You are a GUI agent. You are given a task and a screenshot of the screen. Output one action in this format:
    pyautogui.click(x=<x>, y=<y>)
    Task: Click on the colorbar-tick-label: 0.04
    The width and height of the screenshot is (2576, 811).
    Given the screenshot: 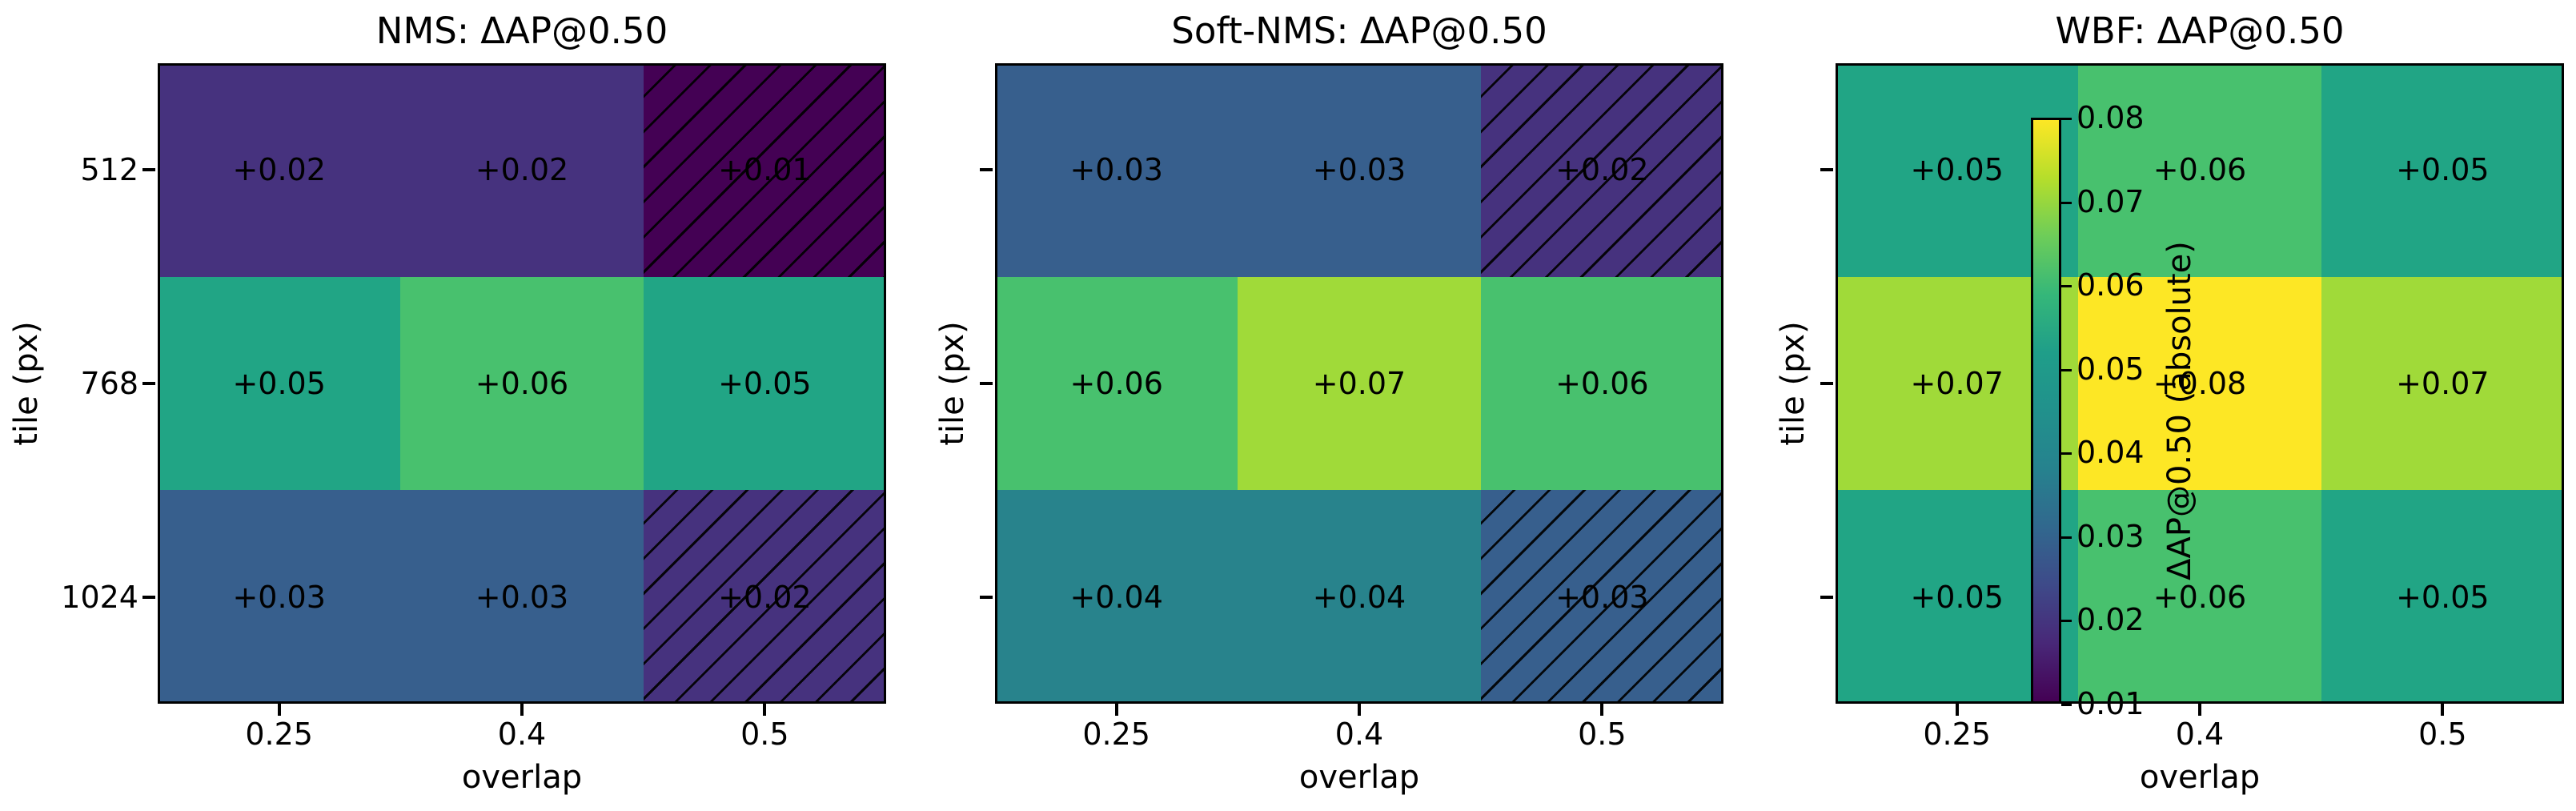 What is the action you would take?
    pyautogui.click(x=2111, y=453)
    